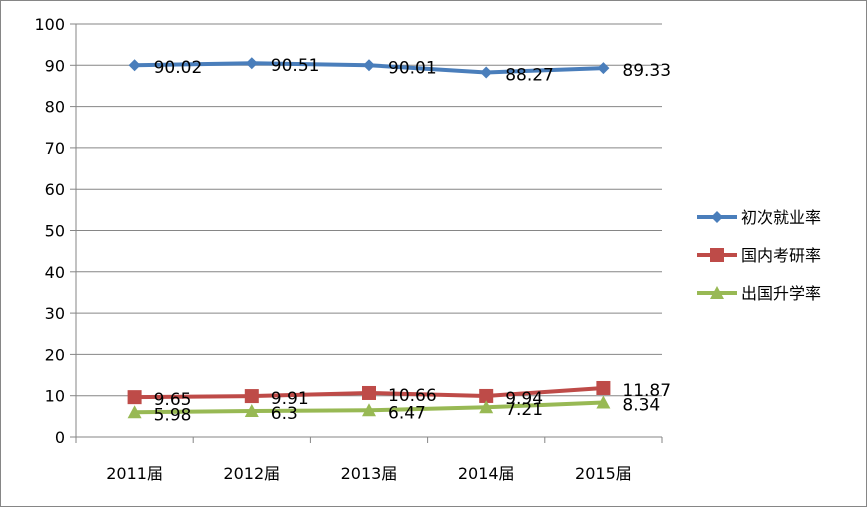 The image size is (867, 507). I want to click on y-tick-label: 60, so click(55, 189).